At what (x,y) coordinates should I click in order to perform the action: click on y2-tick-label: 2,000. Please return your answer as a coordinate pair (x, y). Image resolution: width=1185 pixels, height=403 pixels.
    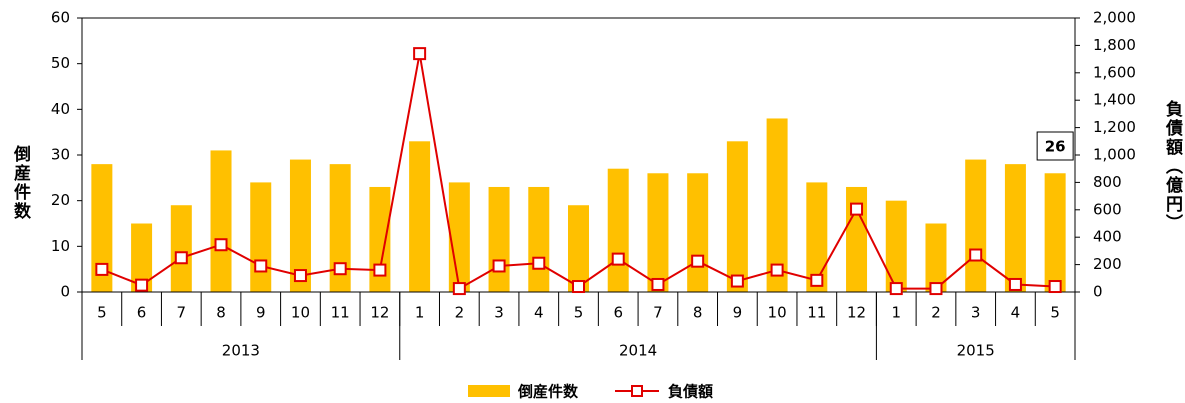
    Looking at the image, I should click on (1114, 18).